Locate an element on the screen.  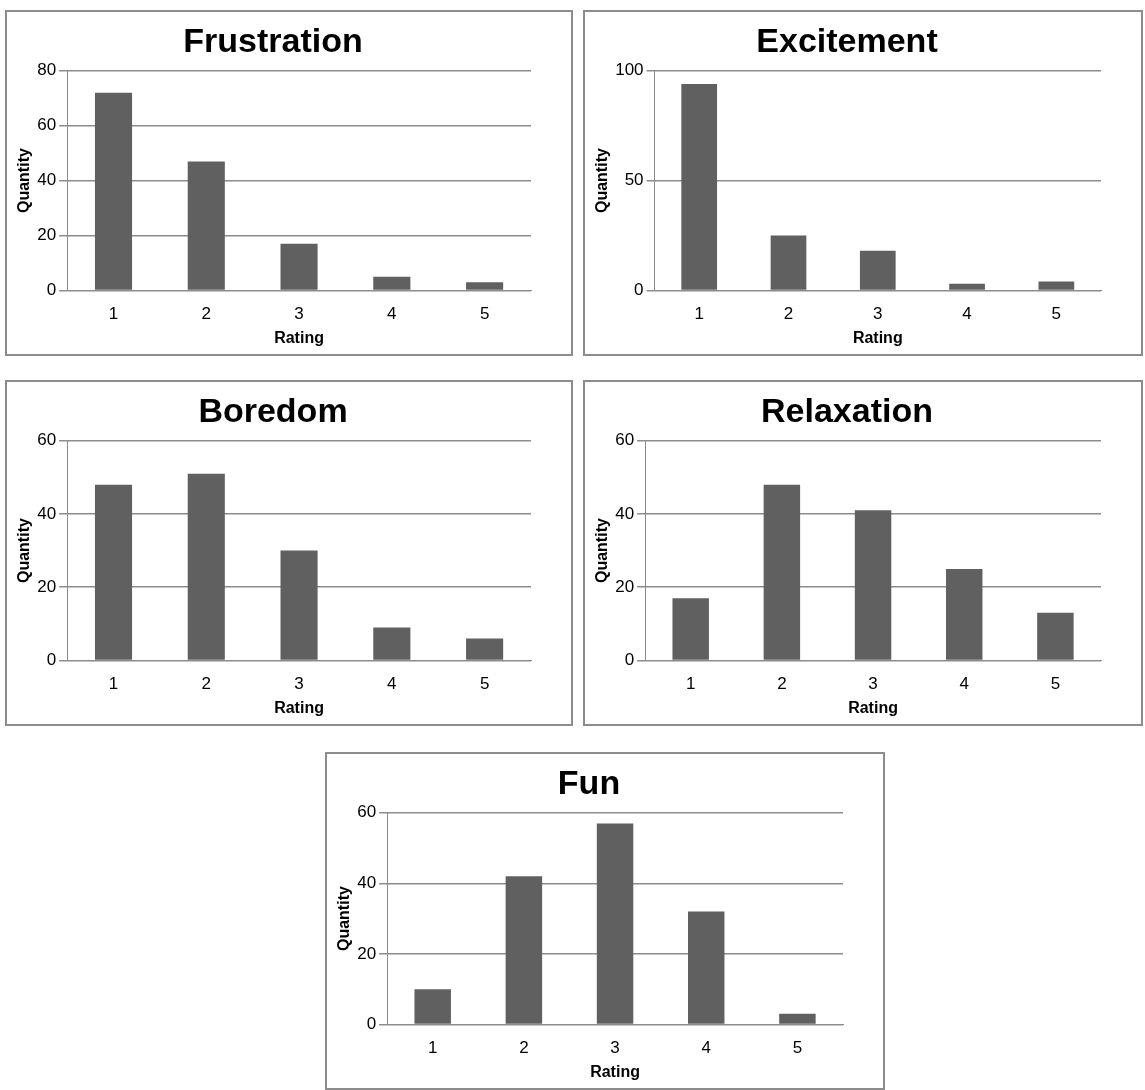
chart-title: Boredom is located at coordinates (273, 409).